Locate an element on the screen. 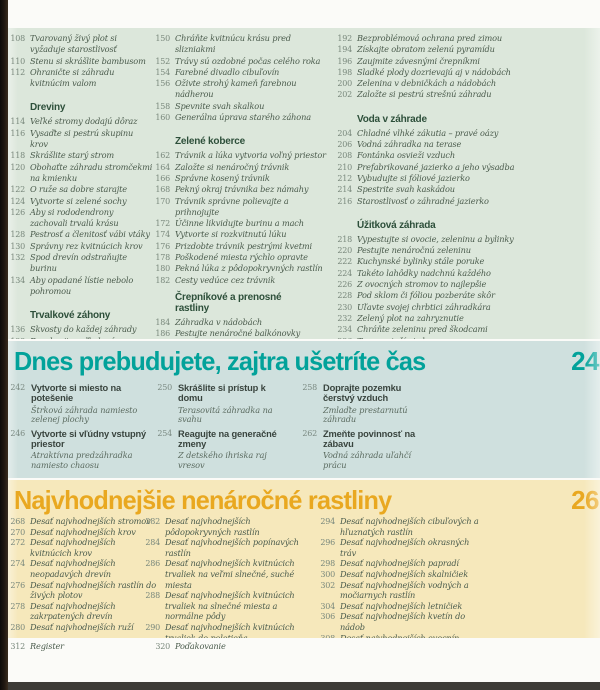 The image size is (600, 690). toc-page-number: 176 is located at coordinates (162, 246).